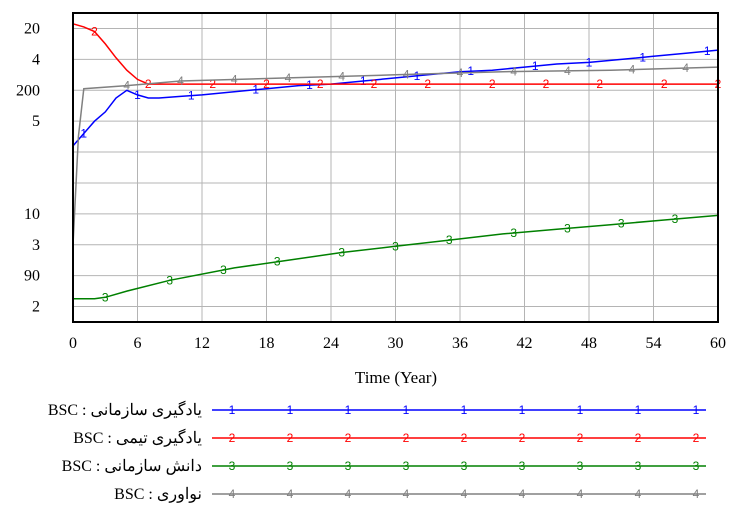 The height and width of the screenshot is (510, 731). What do you see at coordinates (589, 343) in the screenshot?
I see `x-tick-label: 48` at bounding box center [589, 343].